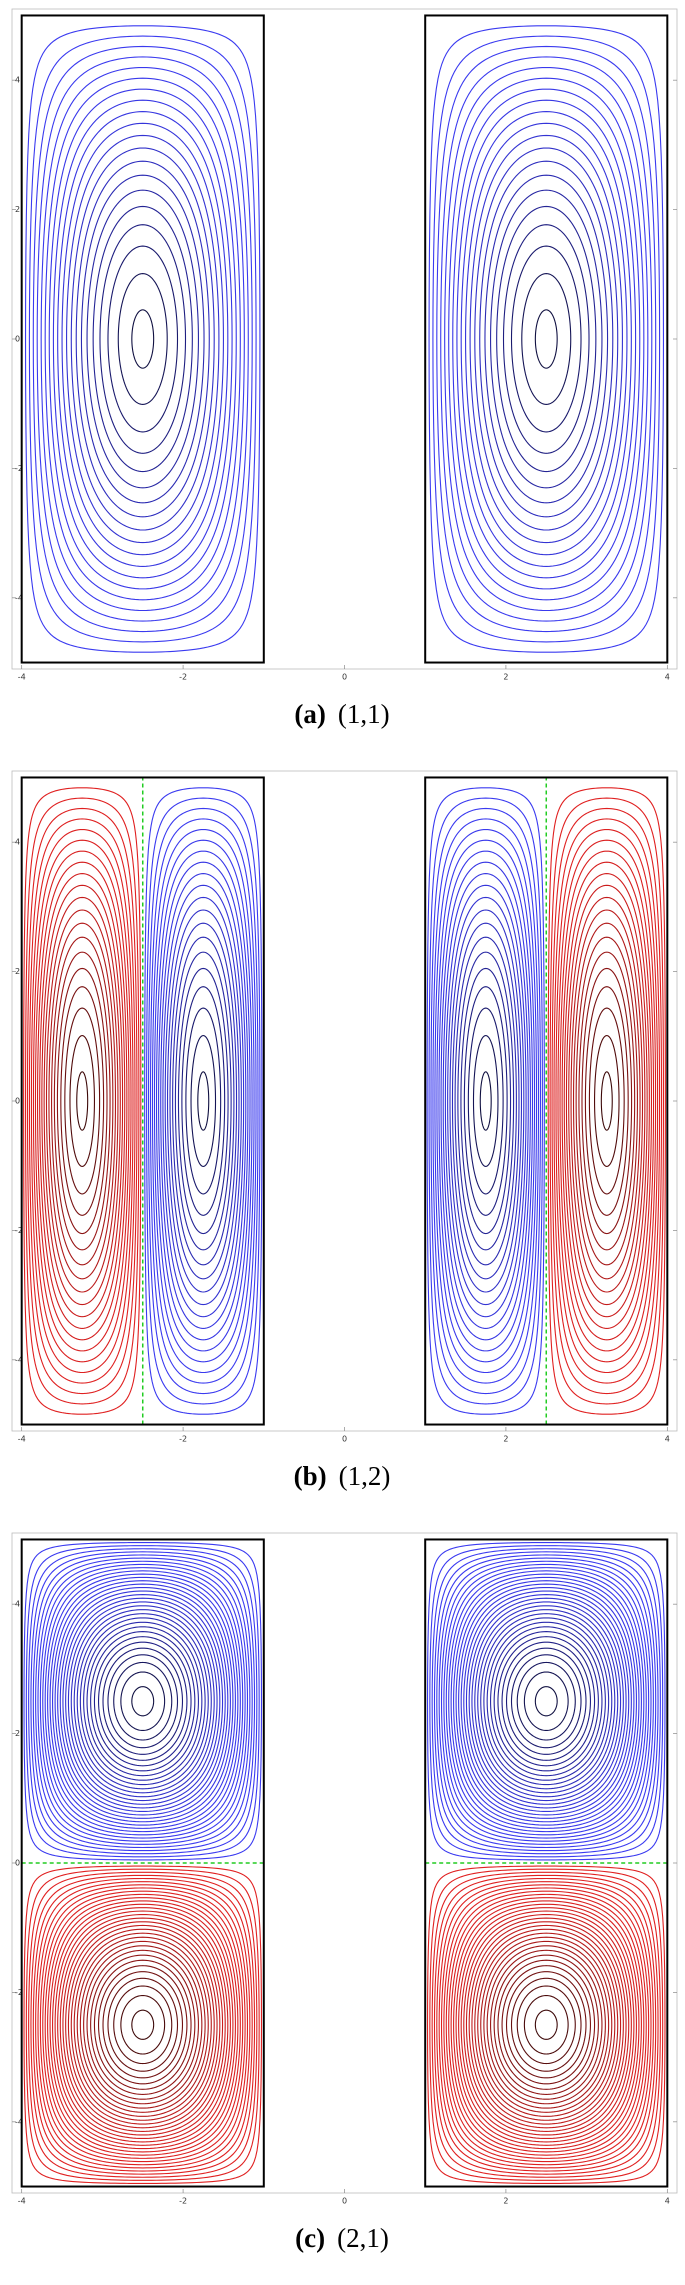  I want to click on cell-box, so click(142, 1101).